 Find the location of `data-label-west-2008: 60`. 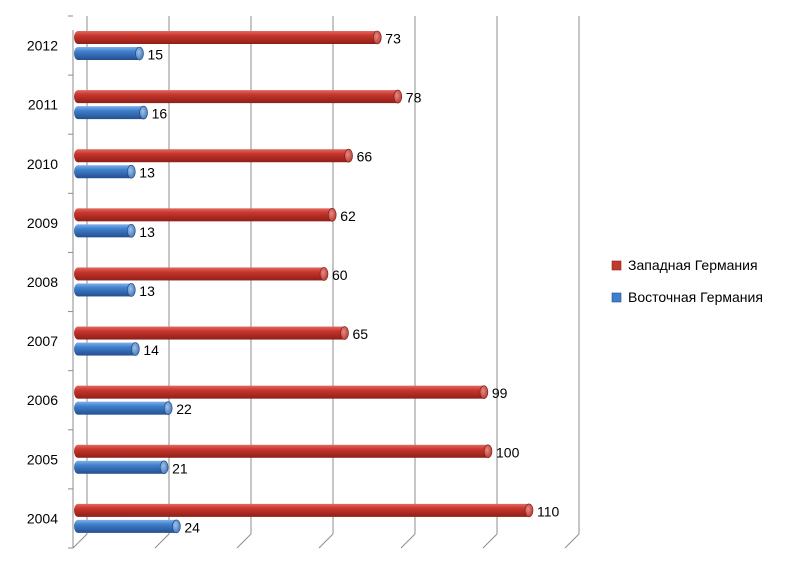

data-label-west-2008: 60 is located at coordinates (340, 275).